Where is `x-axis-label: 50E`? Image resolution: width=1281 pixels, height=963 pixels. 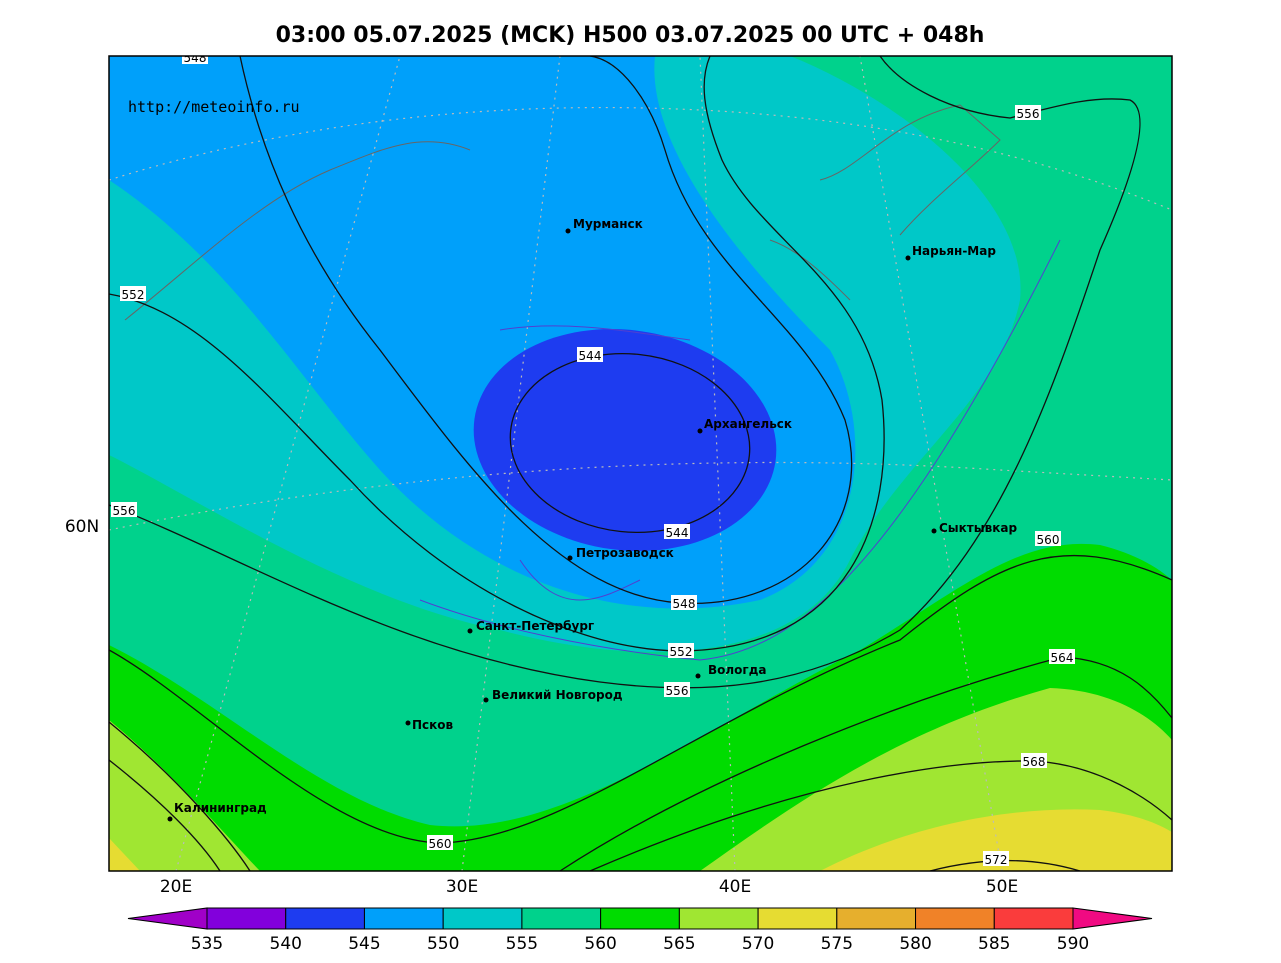
x-axis-label: 50E is located at coordinates (1002, 887).